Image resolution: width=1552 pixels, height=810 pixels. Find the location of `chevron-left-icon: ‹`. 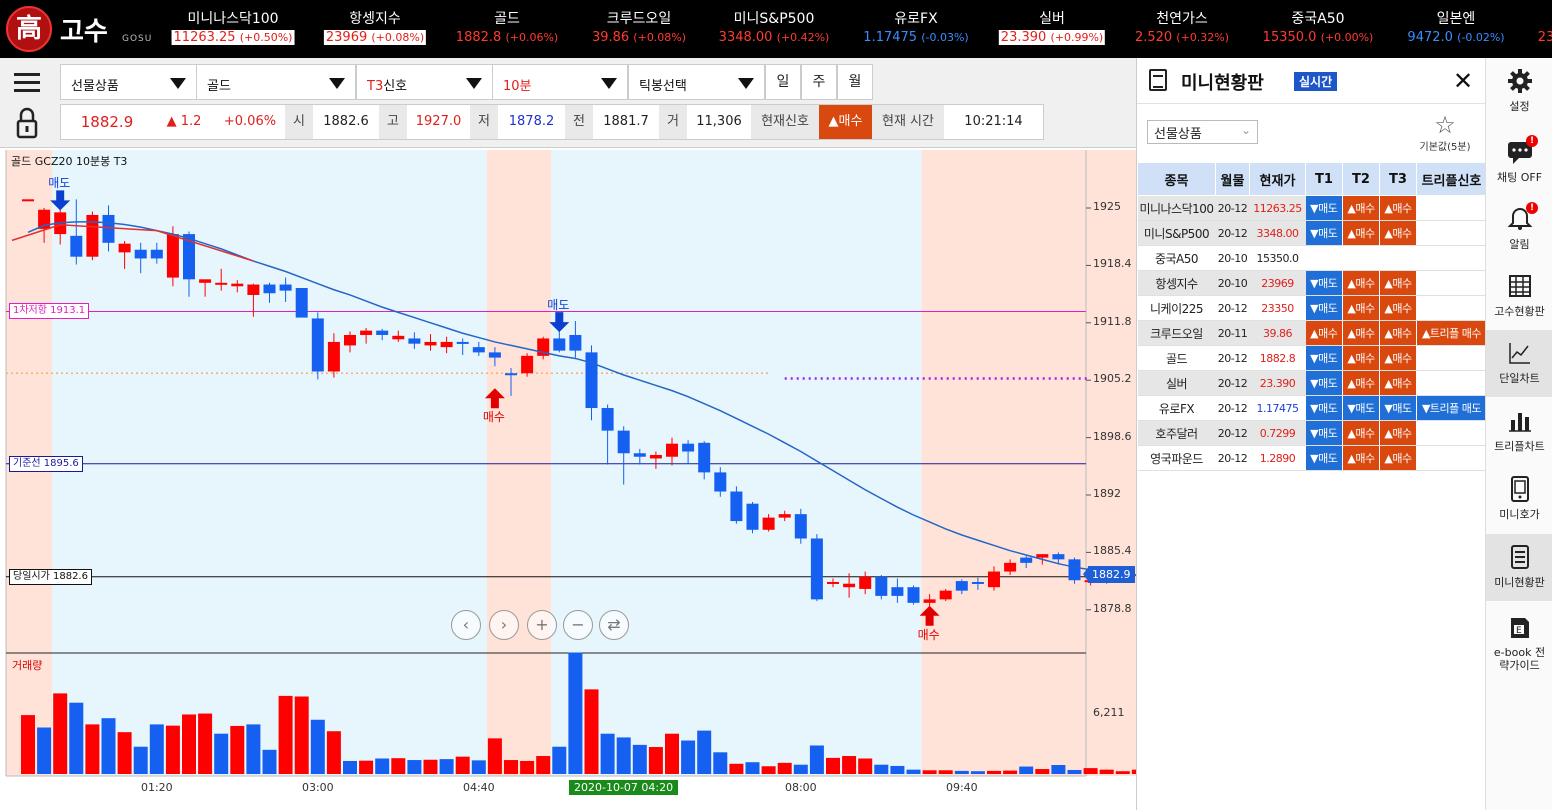

chevron-left-icon: ‹ is located at coordinates (466, 625).